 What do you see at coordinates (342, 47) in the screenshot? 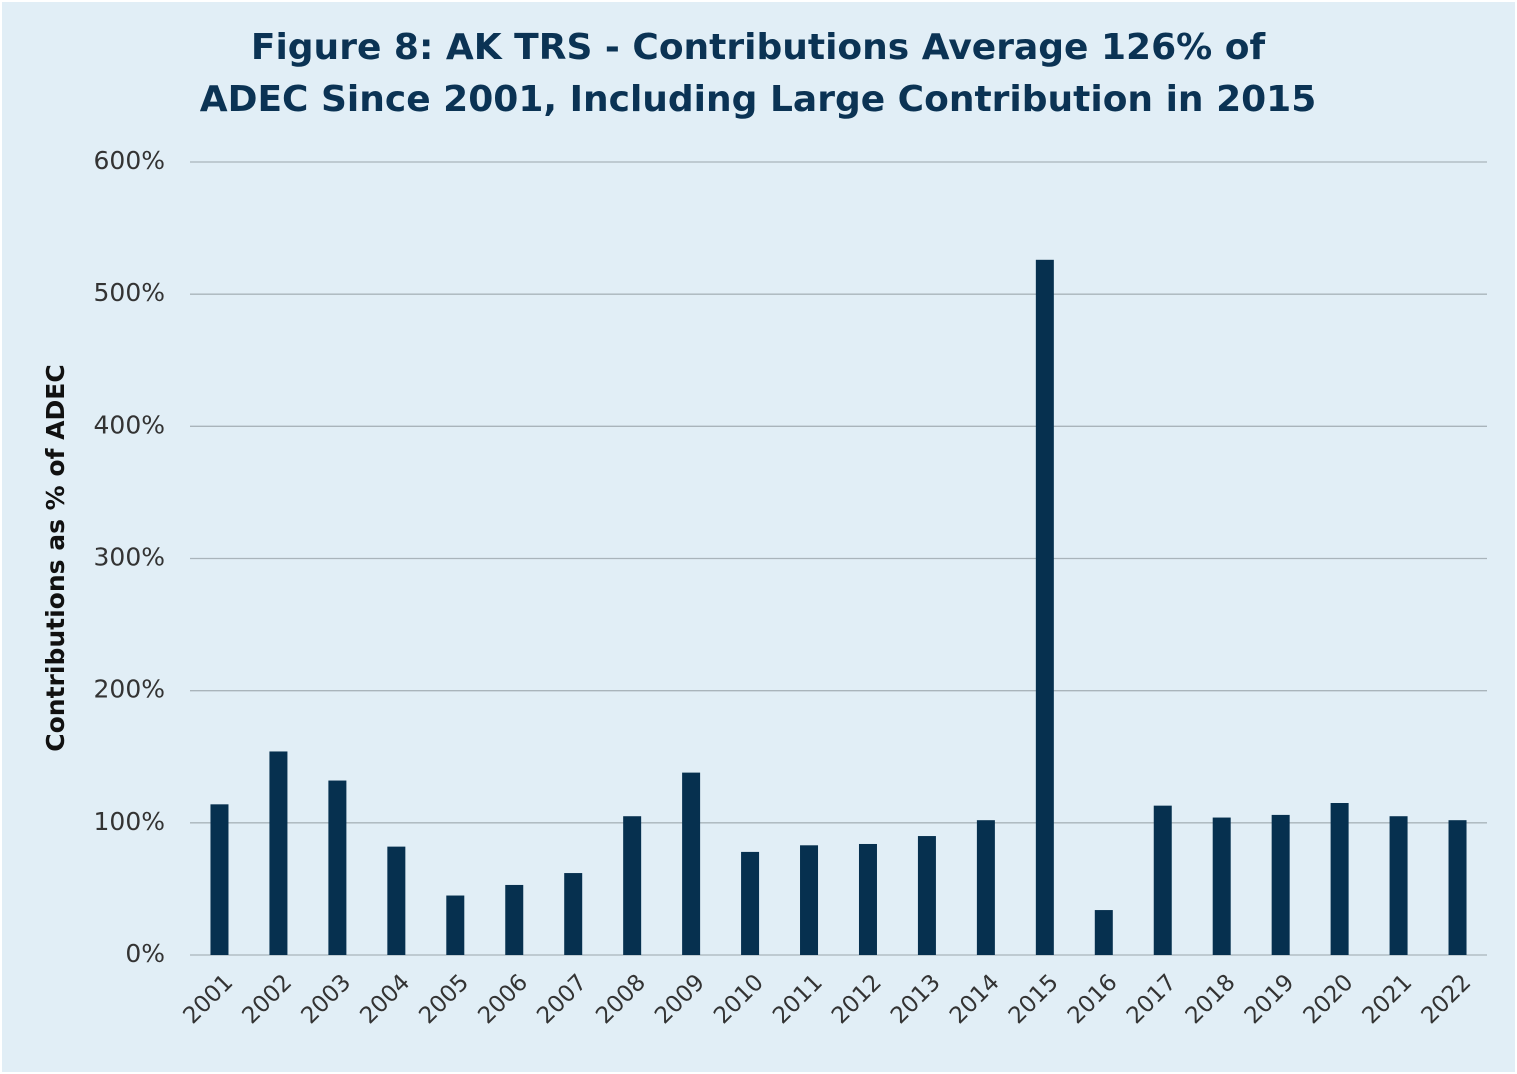
I see `title-label: Figure 8:` at bounding box center [342, 47].